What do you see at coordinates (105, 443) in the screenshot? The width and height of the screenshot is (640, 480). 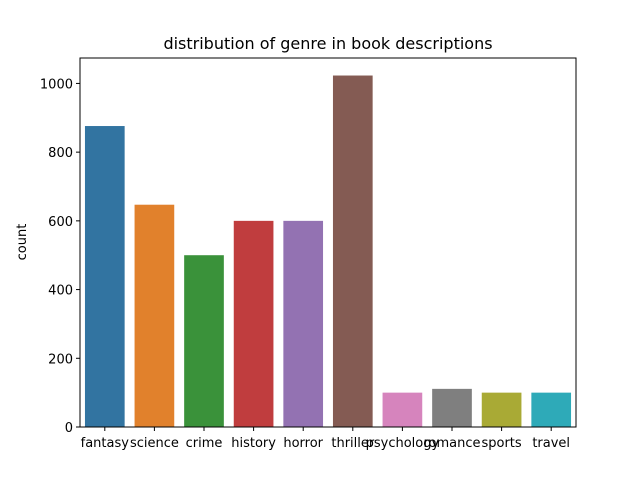 I see `x-tick-label-fantasy: fantasy` at bounding box center [105, 443].